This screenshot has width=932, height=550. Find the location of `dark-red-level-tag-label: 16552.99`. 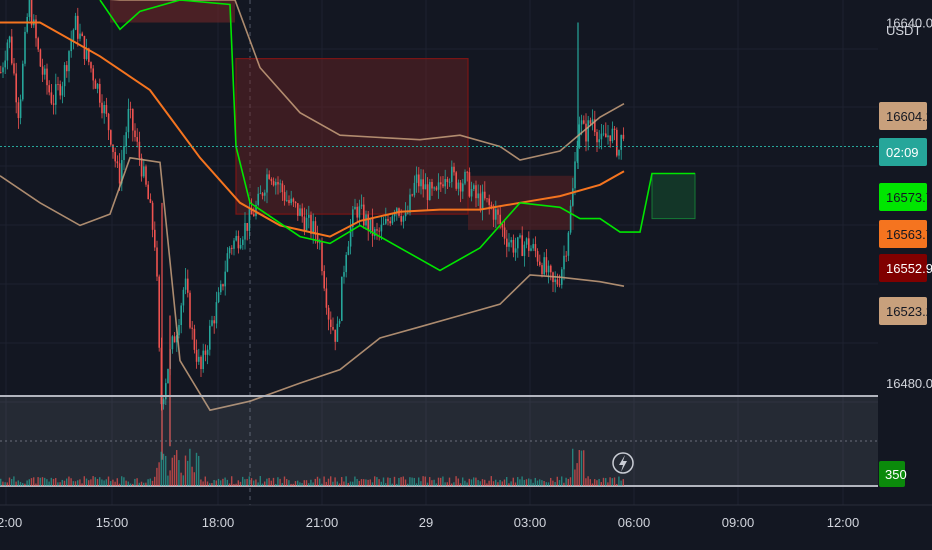

dark-red-level-tag-label: 16552.99 is located at coordinates (909, 268).